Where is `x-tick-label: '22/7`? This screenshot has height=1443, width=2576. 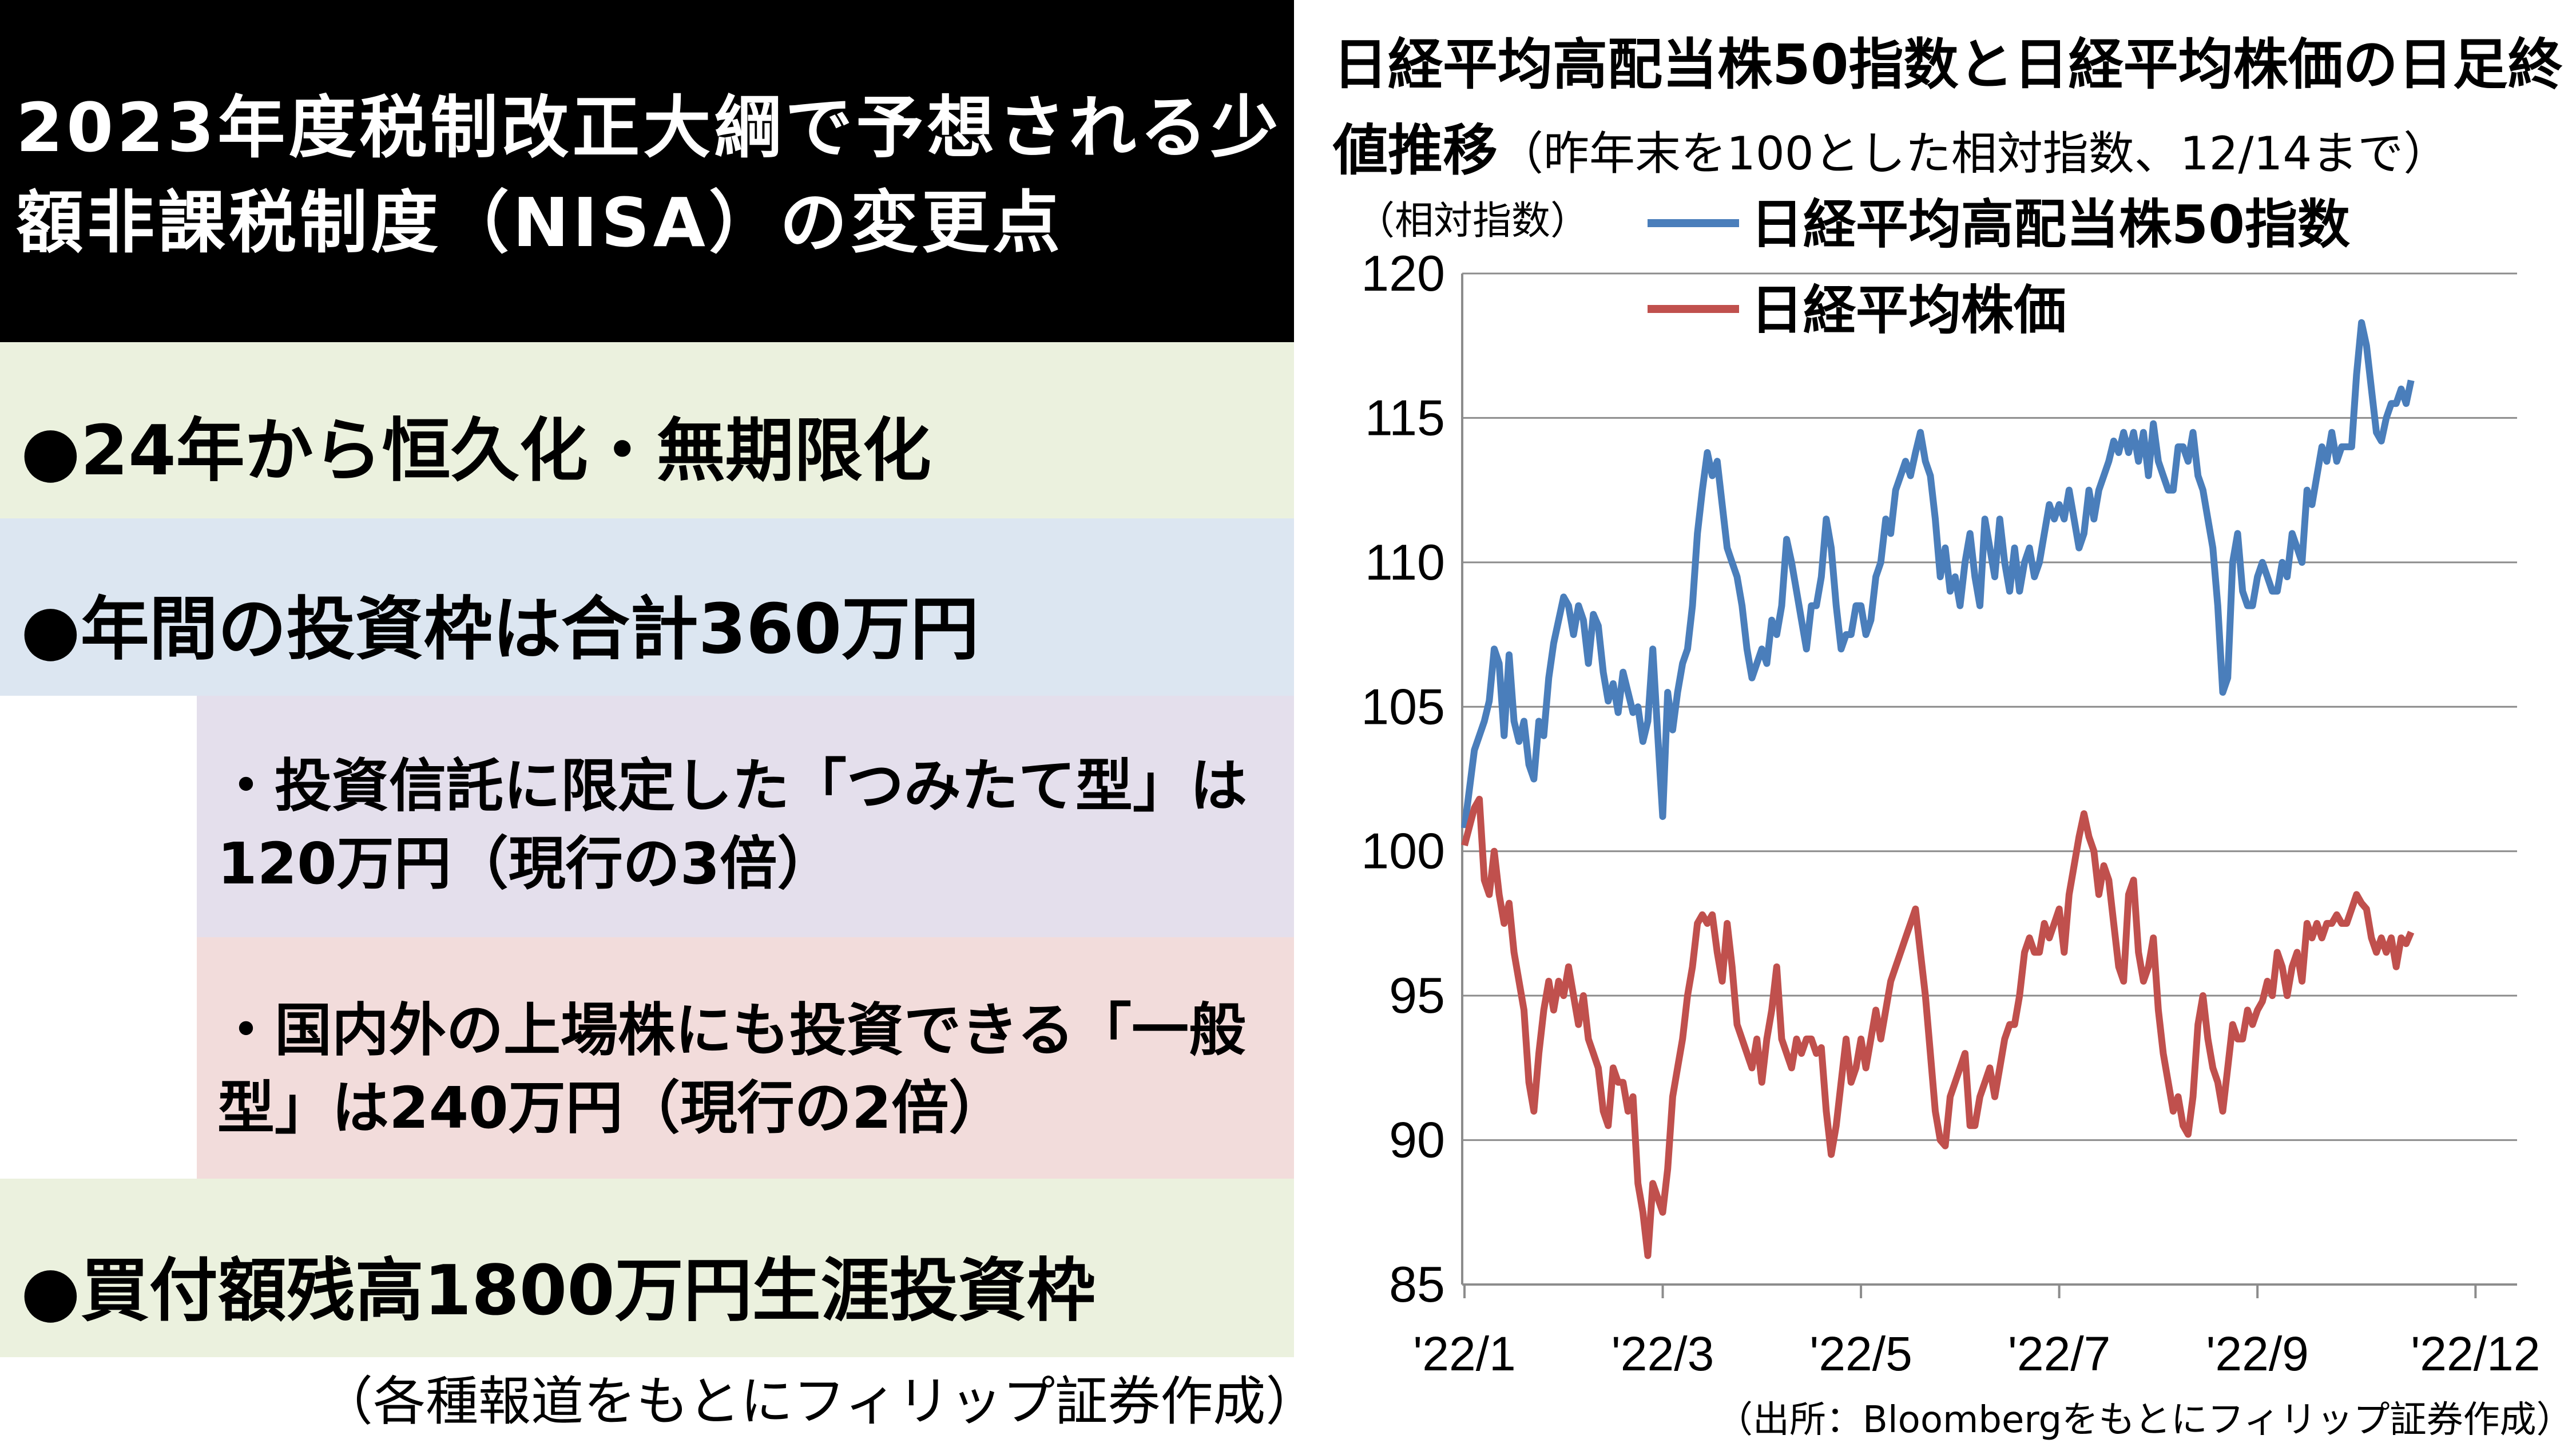
x-tick-label: '22/7 is located at coordinates (2059, 1354).